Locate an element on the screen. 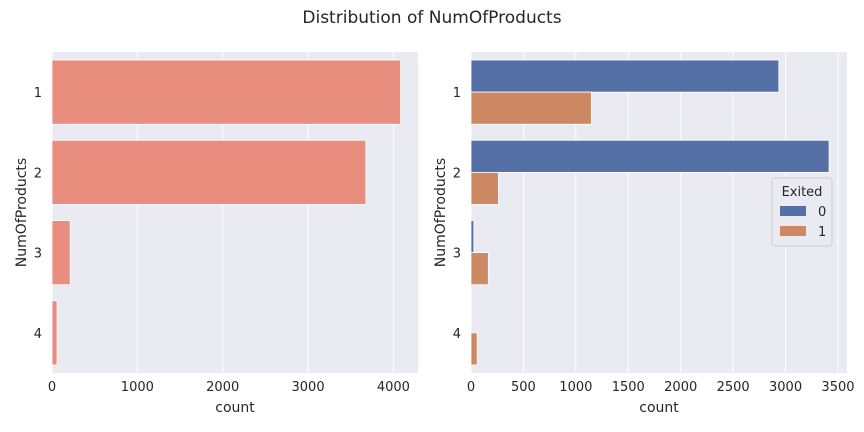  figure-title: Distribution of NumOfProducts is located at coordinates (431, 18).